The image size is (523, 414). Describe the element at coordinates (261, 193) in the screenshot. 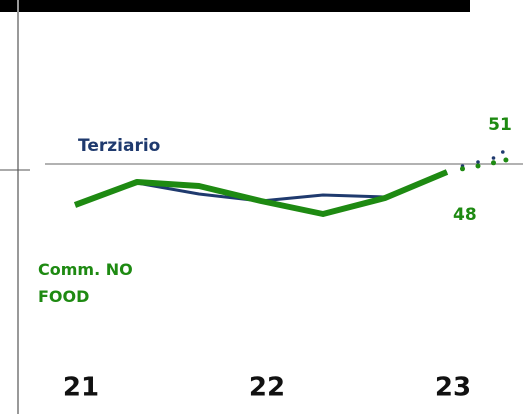

I see `series-line` at that location.